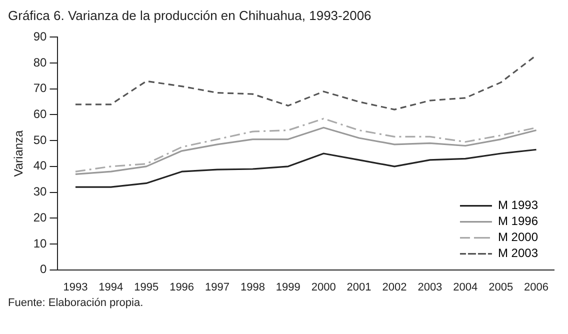 The image size is (568, 334). Describe the element at coordinates (111, 287) in the screenshot. I see `x-tick-label: 1994` at that location.